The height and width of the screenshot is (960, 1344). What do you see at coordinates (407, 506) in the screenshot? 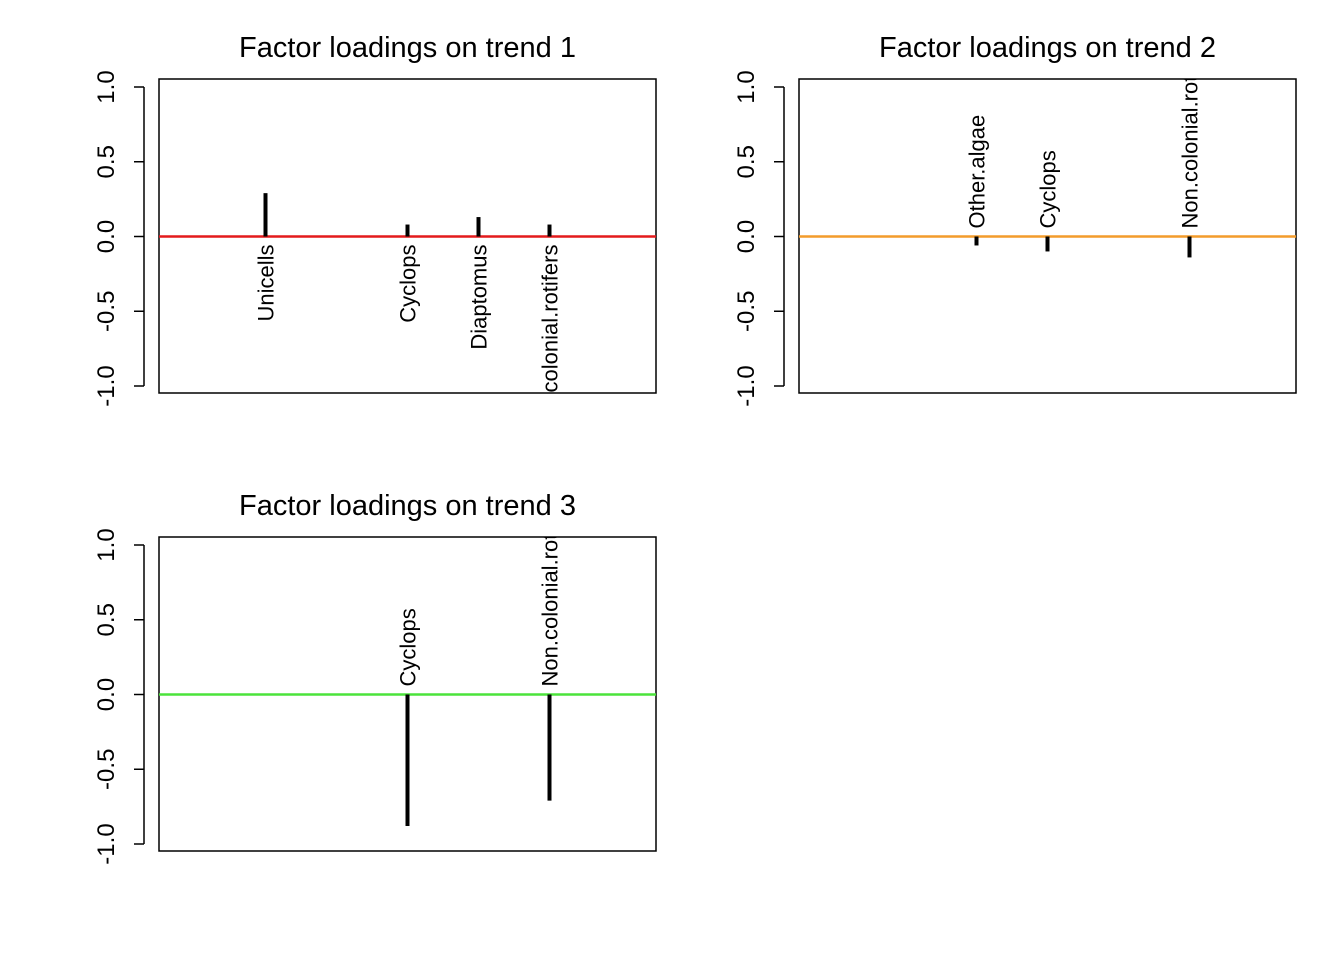
I see `chart-title: Factor loadings on trend 3` at bounding box center [407, 506].